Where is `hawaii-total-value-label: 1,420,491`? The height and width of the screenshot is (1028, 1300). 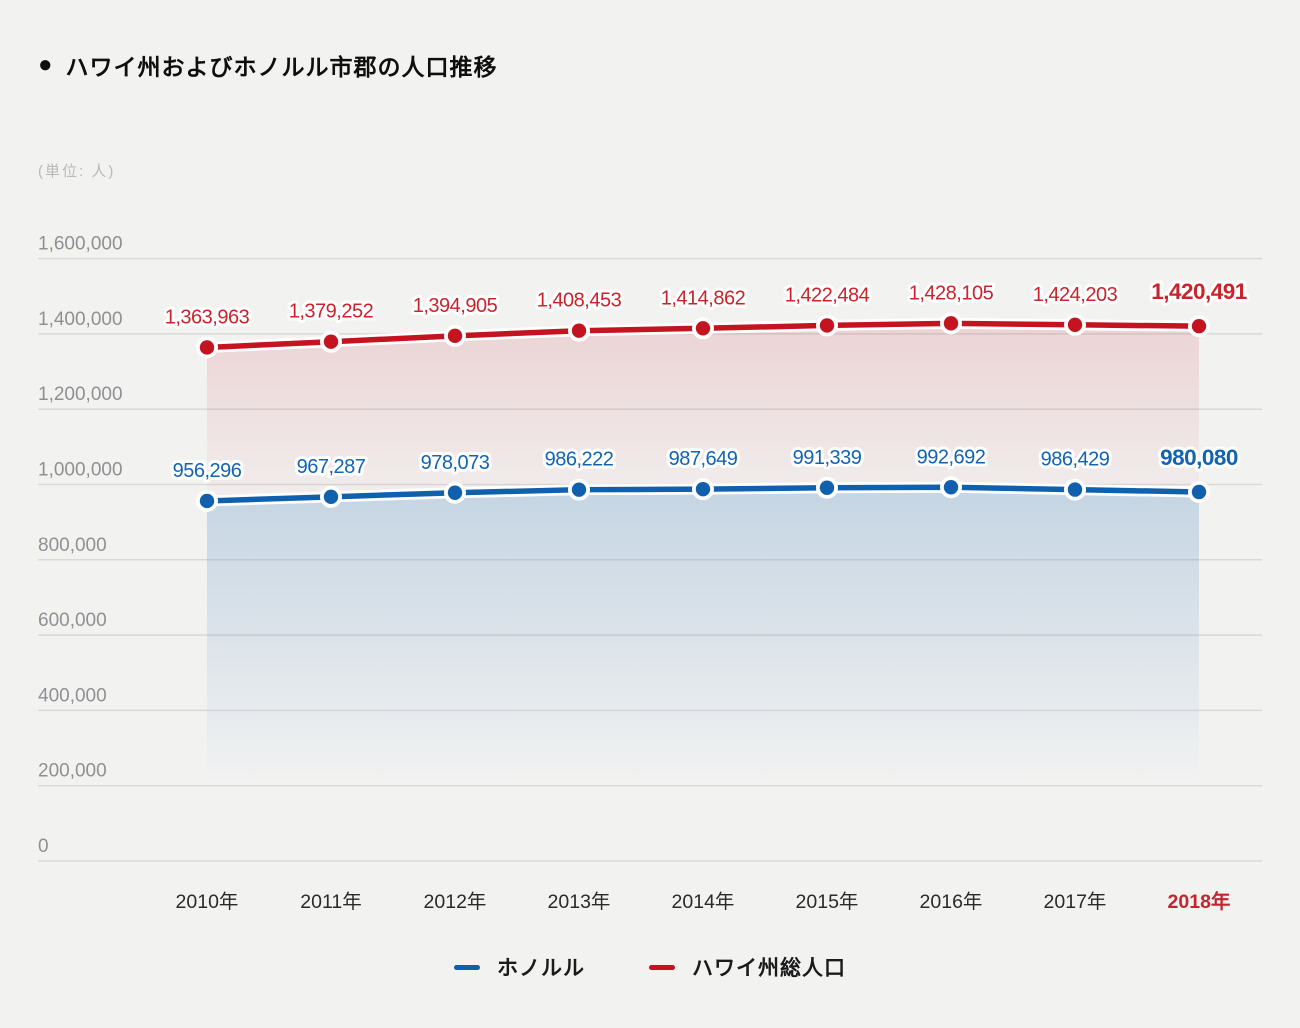 hawaii-total-value-label: 1,420,491 is located at coordinates (1199, 291).